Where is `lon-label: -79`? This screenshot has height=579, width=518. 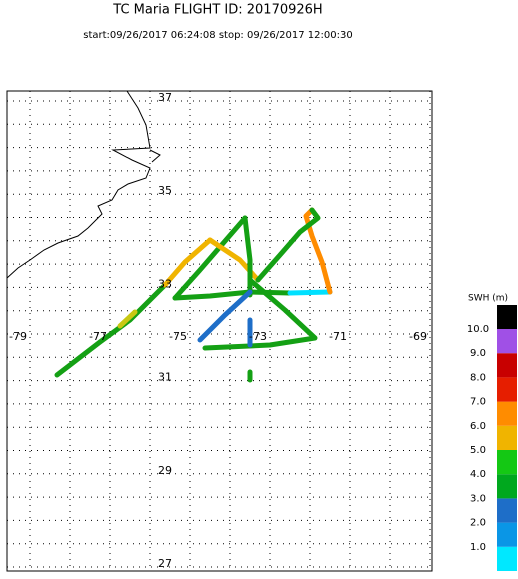 lon-label: -79 is located at coordinates (18, 336).